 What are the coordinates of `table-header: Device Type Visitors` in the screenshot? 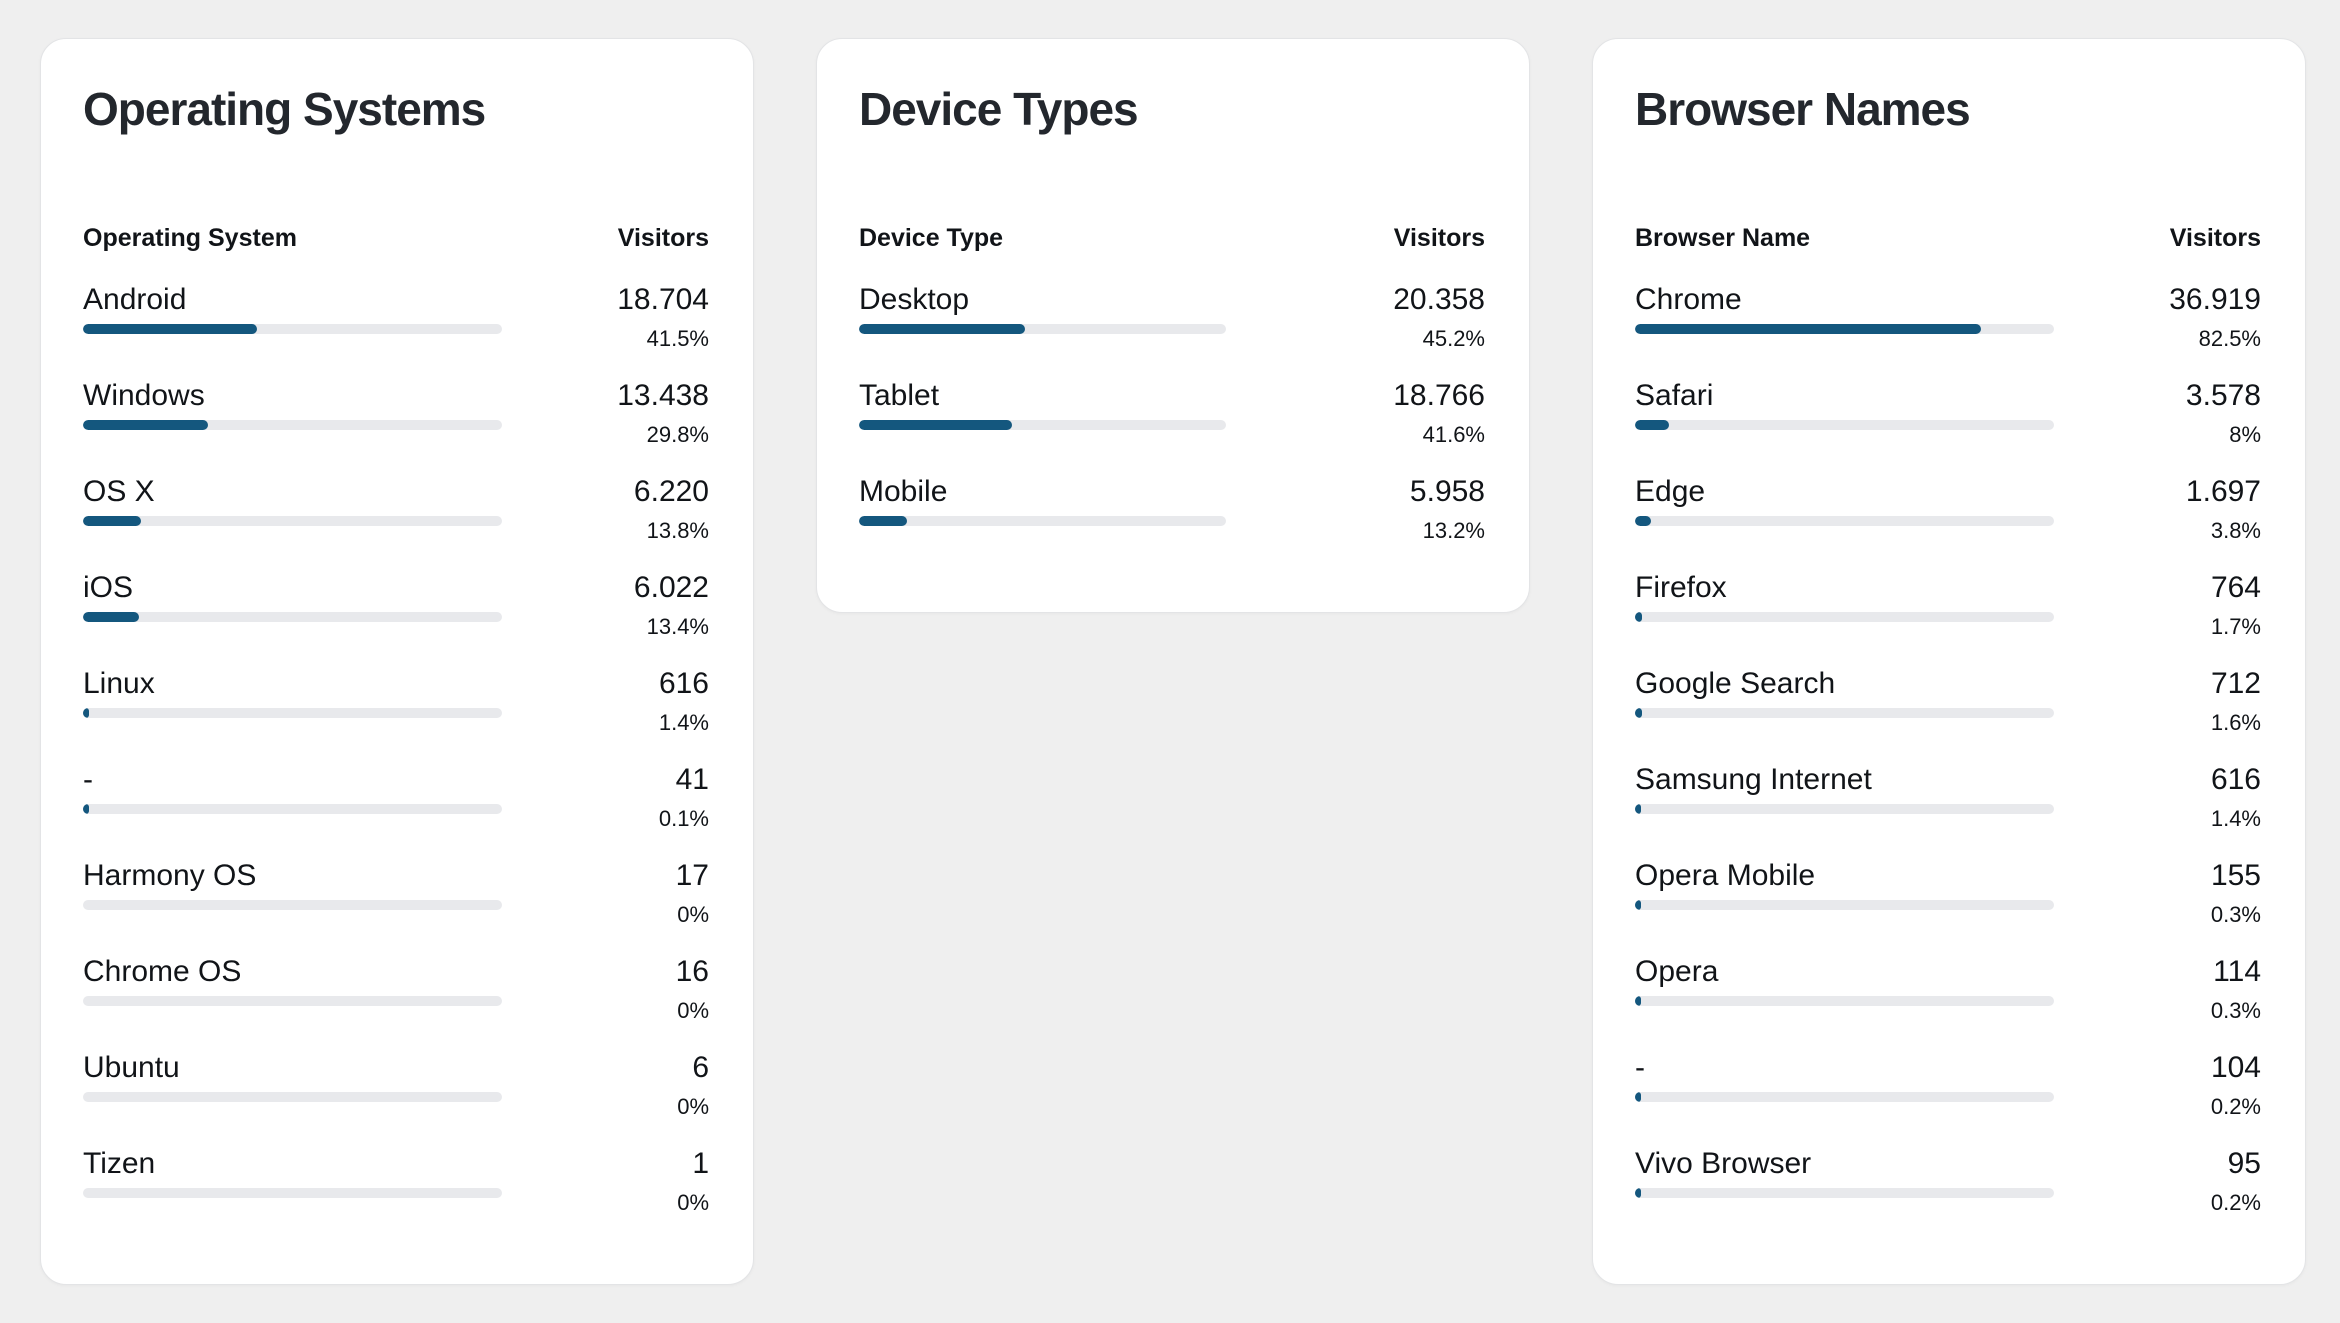 It's located at (1172, 238).